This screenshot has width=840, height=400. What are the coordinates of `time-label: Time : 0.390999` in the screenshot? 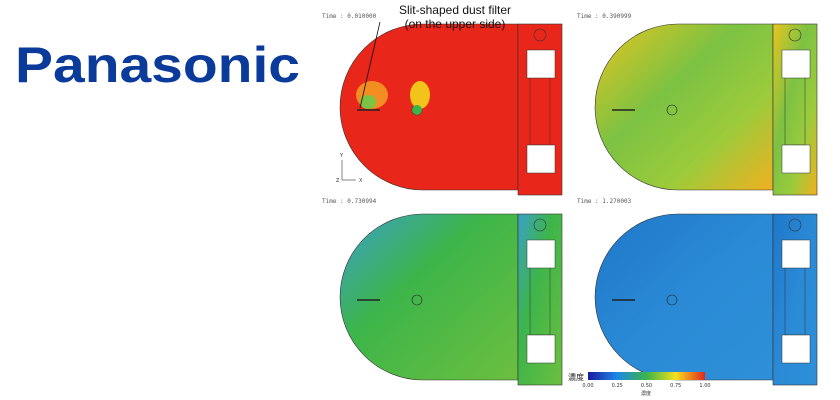 It's located at (604, 16).